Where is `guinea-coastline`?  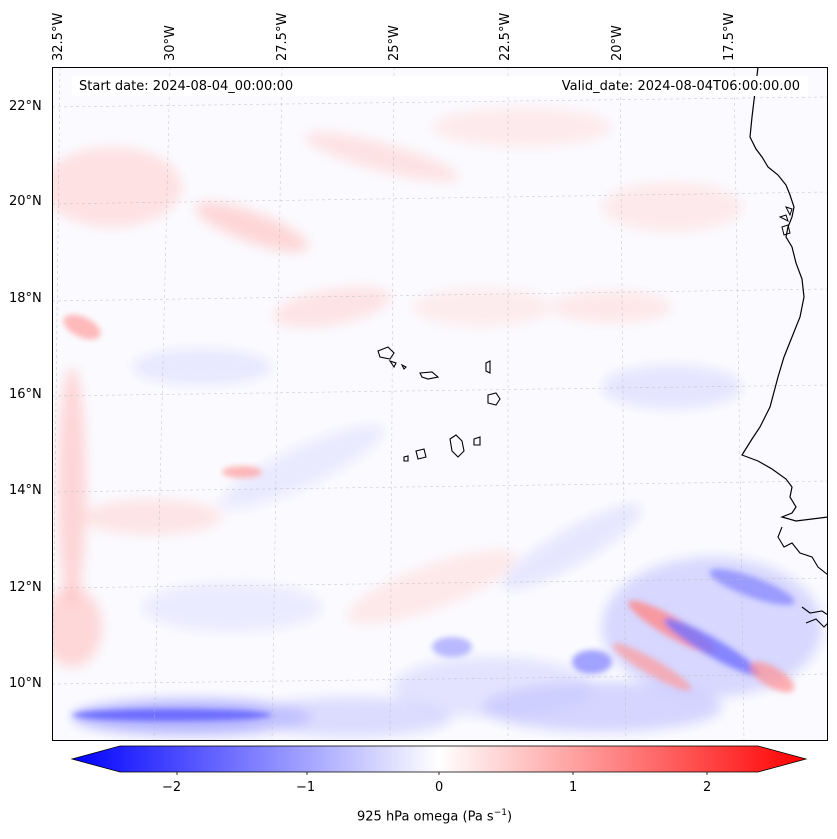
guinea-coastline is located at coordinates (802, 577).